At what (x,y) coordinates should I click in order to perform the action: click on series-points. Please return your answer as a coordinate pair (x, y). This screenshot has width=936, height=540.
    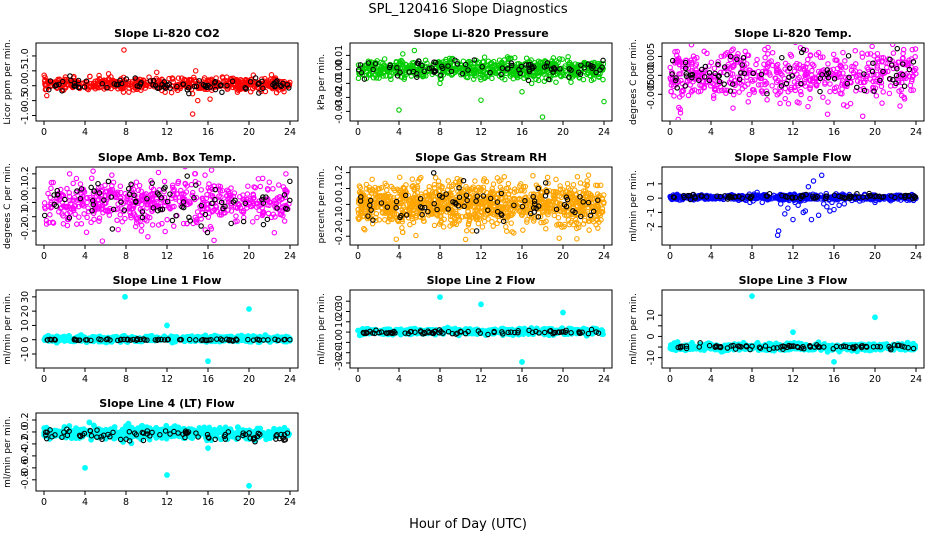
    Looking at the image, I should click on (481, 206).